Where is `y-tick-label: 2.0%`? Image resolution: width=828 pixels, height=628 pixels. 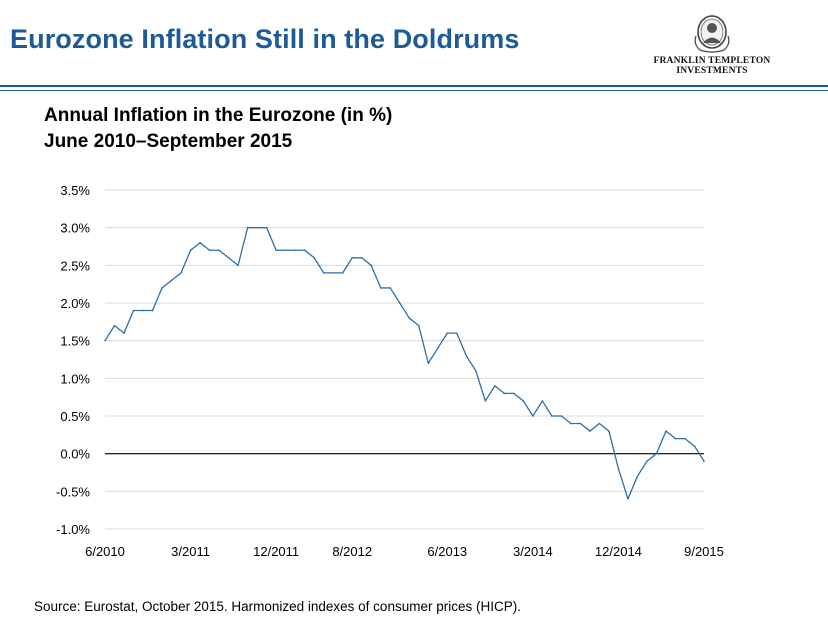
y-tick-label: 2.0% is located at coordinates (75, 303).